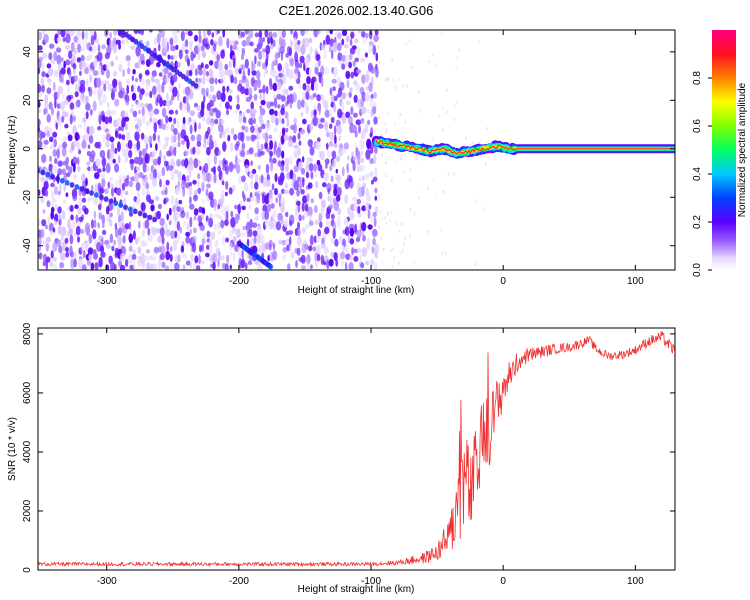 Image resolution: width=750 pixels, height=600 pixels. Describe the element at coordinates (374, 50) in the screenshot. I see `noise-blob-1944` at that location.